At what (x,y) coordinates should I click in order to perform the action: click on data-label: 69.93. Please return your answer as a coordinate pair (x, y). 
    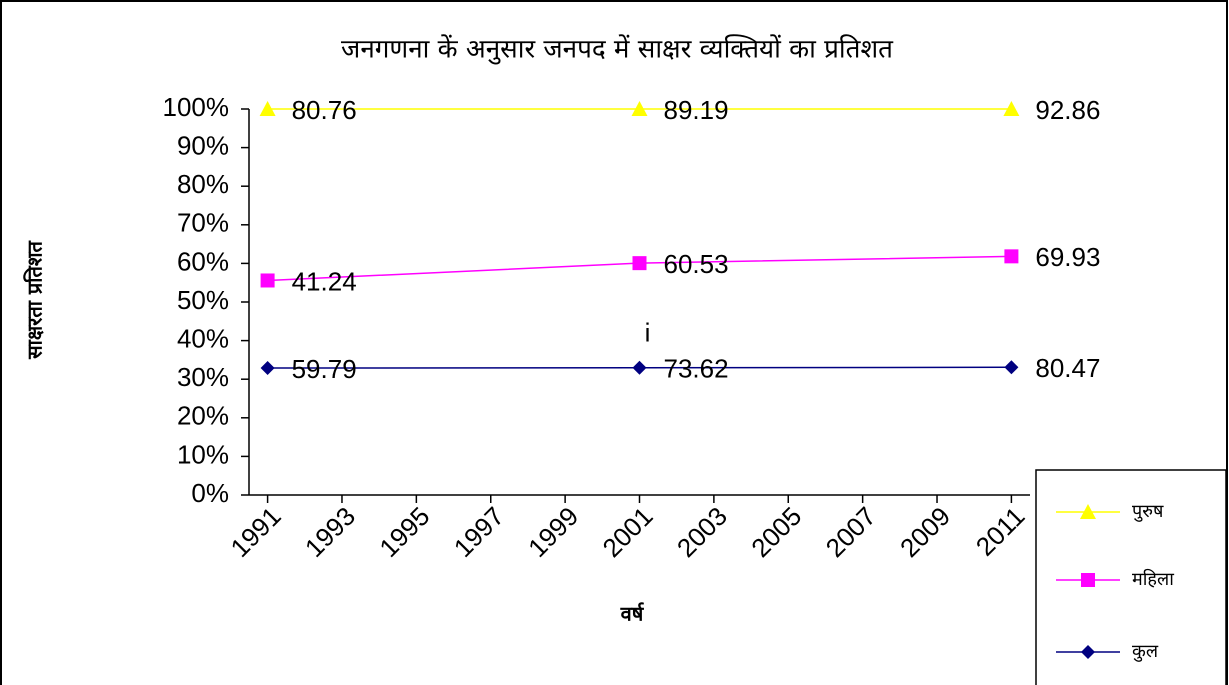
    Looking at the image, I should click on (1067, 257).